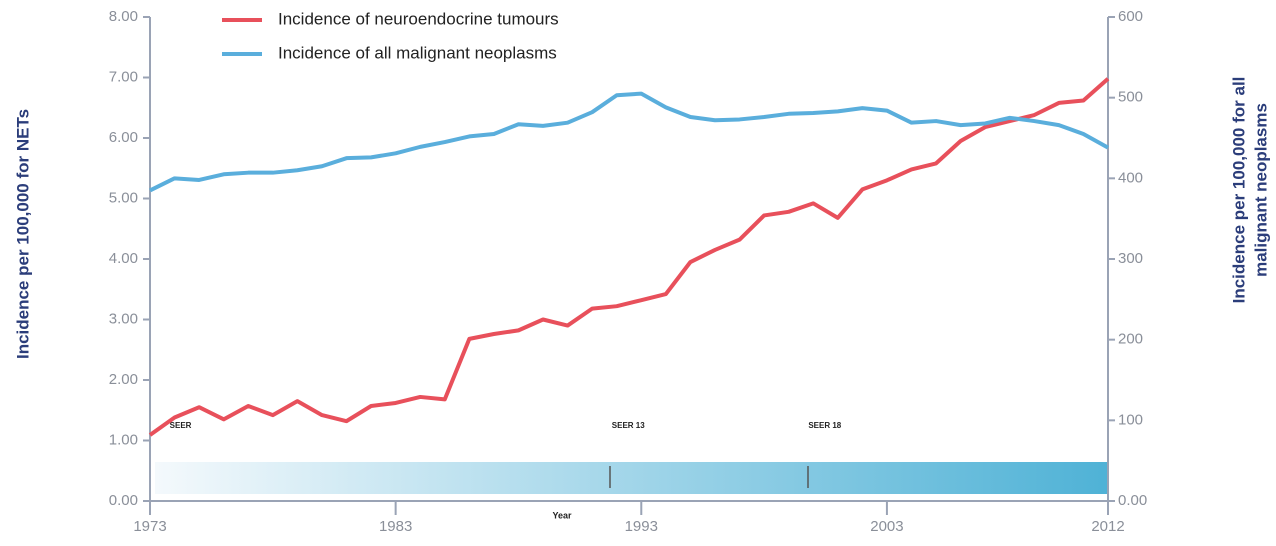  What do you see at coordinates (1107, 526) in the screenshot?
I see `x-tick-label: 2012` at bounding box center [1107, 526].